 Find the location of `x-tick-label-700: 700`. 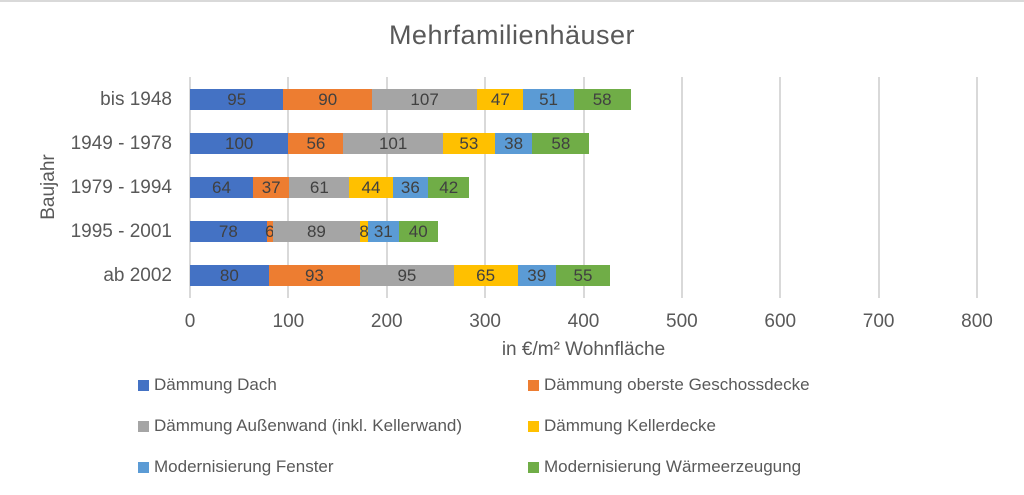

x-tick-label-700: 700 is located at coordinates (878, 321).